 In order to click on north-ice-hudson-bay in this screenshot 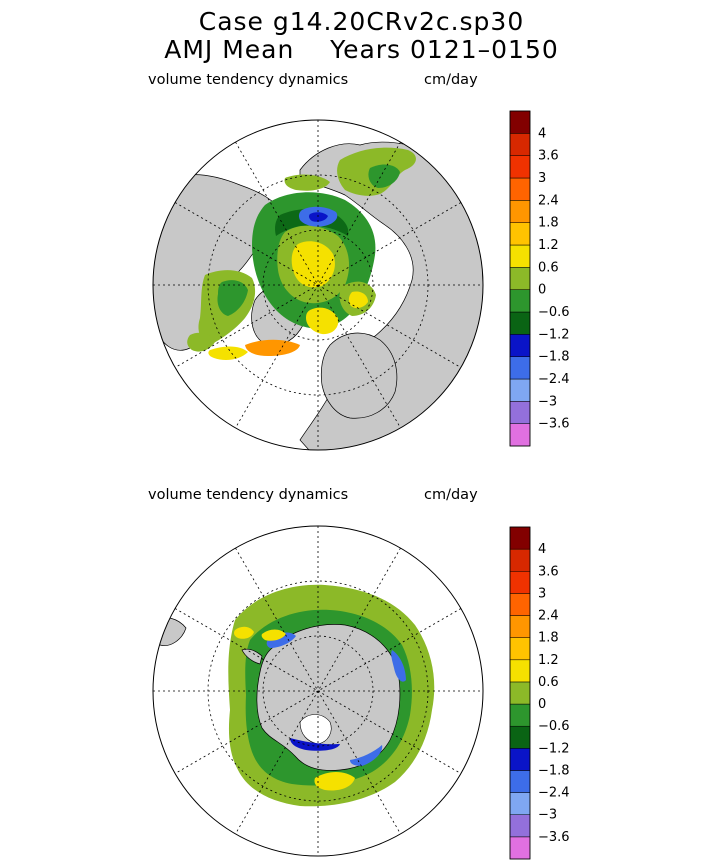, I will do `click(201, 342)`.